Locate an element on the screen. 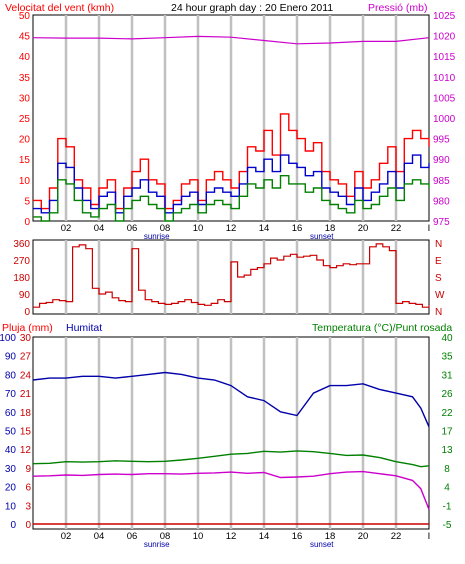 Image resolution: width=465 pixels, height=564 pixels. pressure-y-tick: 995 is located at coordinates (441, 140).